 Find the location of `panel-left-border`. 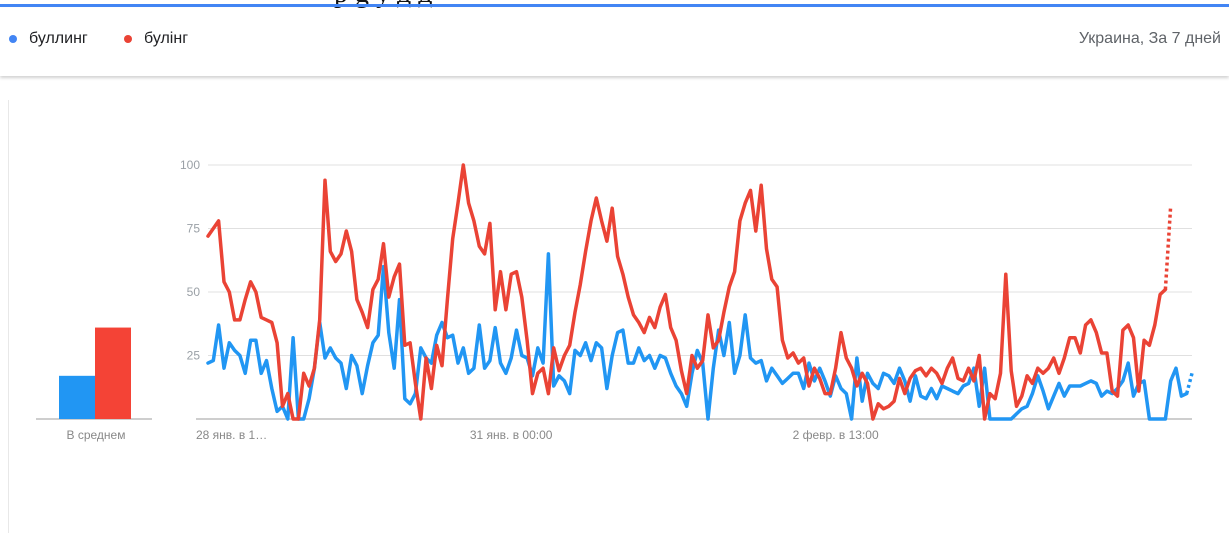

panel-left-border is located at coordinates (8, 316).